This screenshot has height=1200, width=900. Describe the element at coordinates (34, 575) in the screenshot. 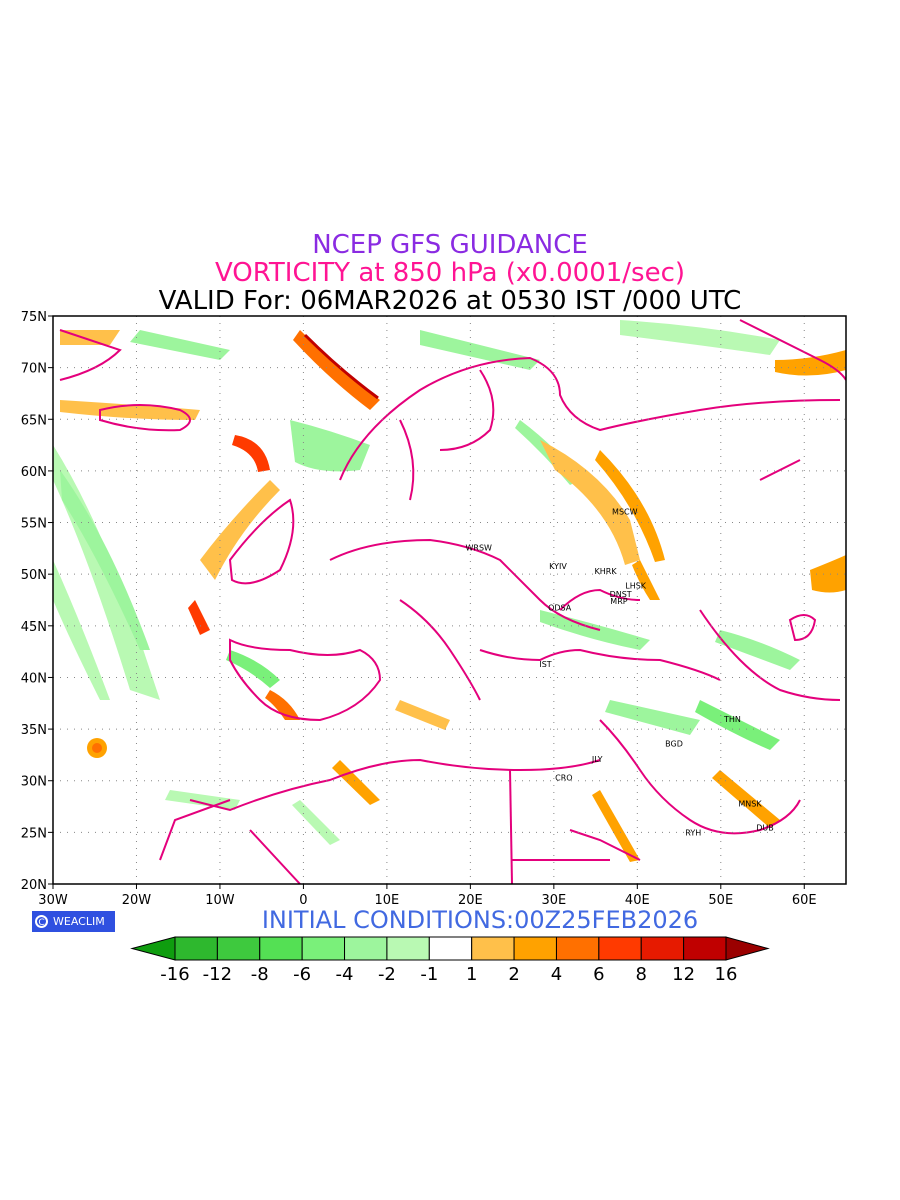

I see `lat-tick-label: 50N` at that location.